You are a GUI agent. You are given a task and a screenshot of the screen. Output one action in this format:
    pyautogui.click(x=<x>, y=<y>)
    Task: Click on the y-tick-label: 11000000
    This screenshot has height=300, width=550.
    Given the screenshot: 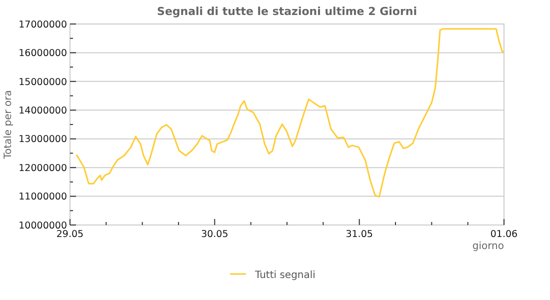 What is the action you would take?
    pyautogui.click(x=42, y=197)
    